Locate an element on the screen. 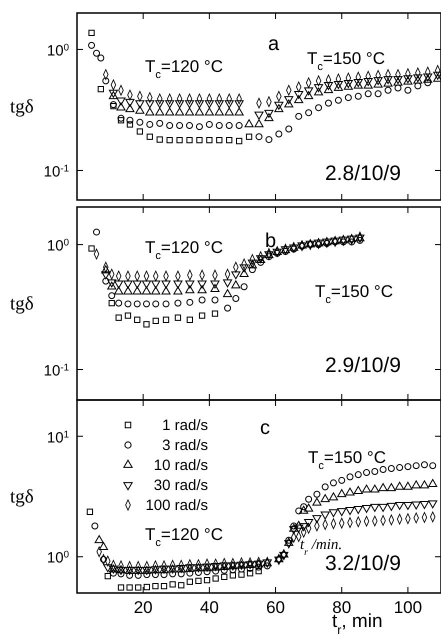 Image resolution: width=441 pixels, height=639 pixels. legend-label: 3 rad/s is located at coordinates (185, 445).